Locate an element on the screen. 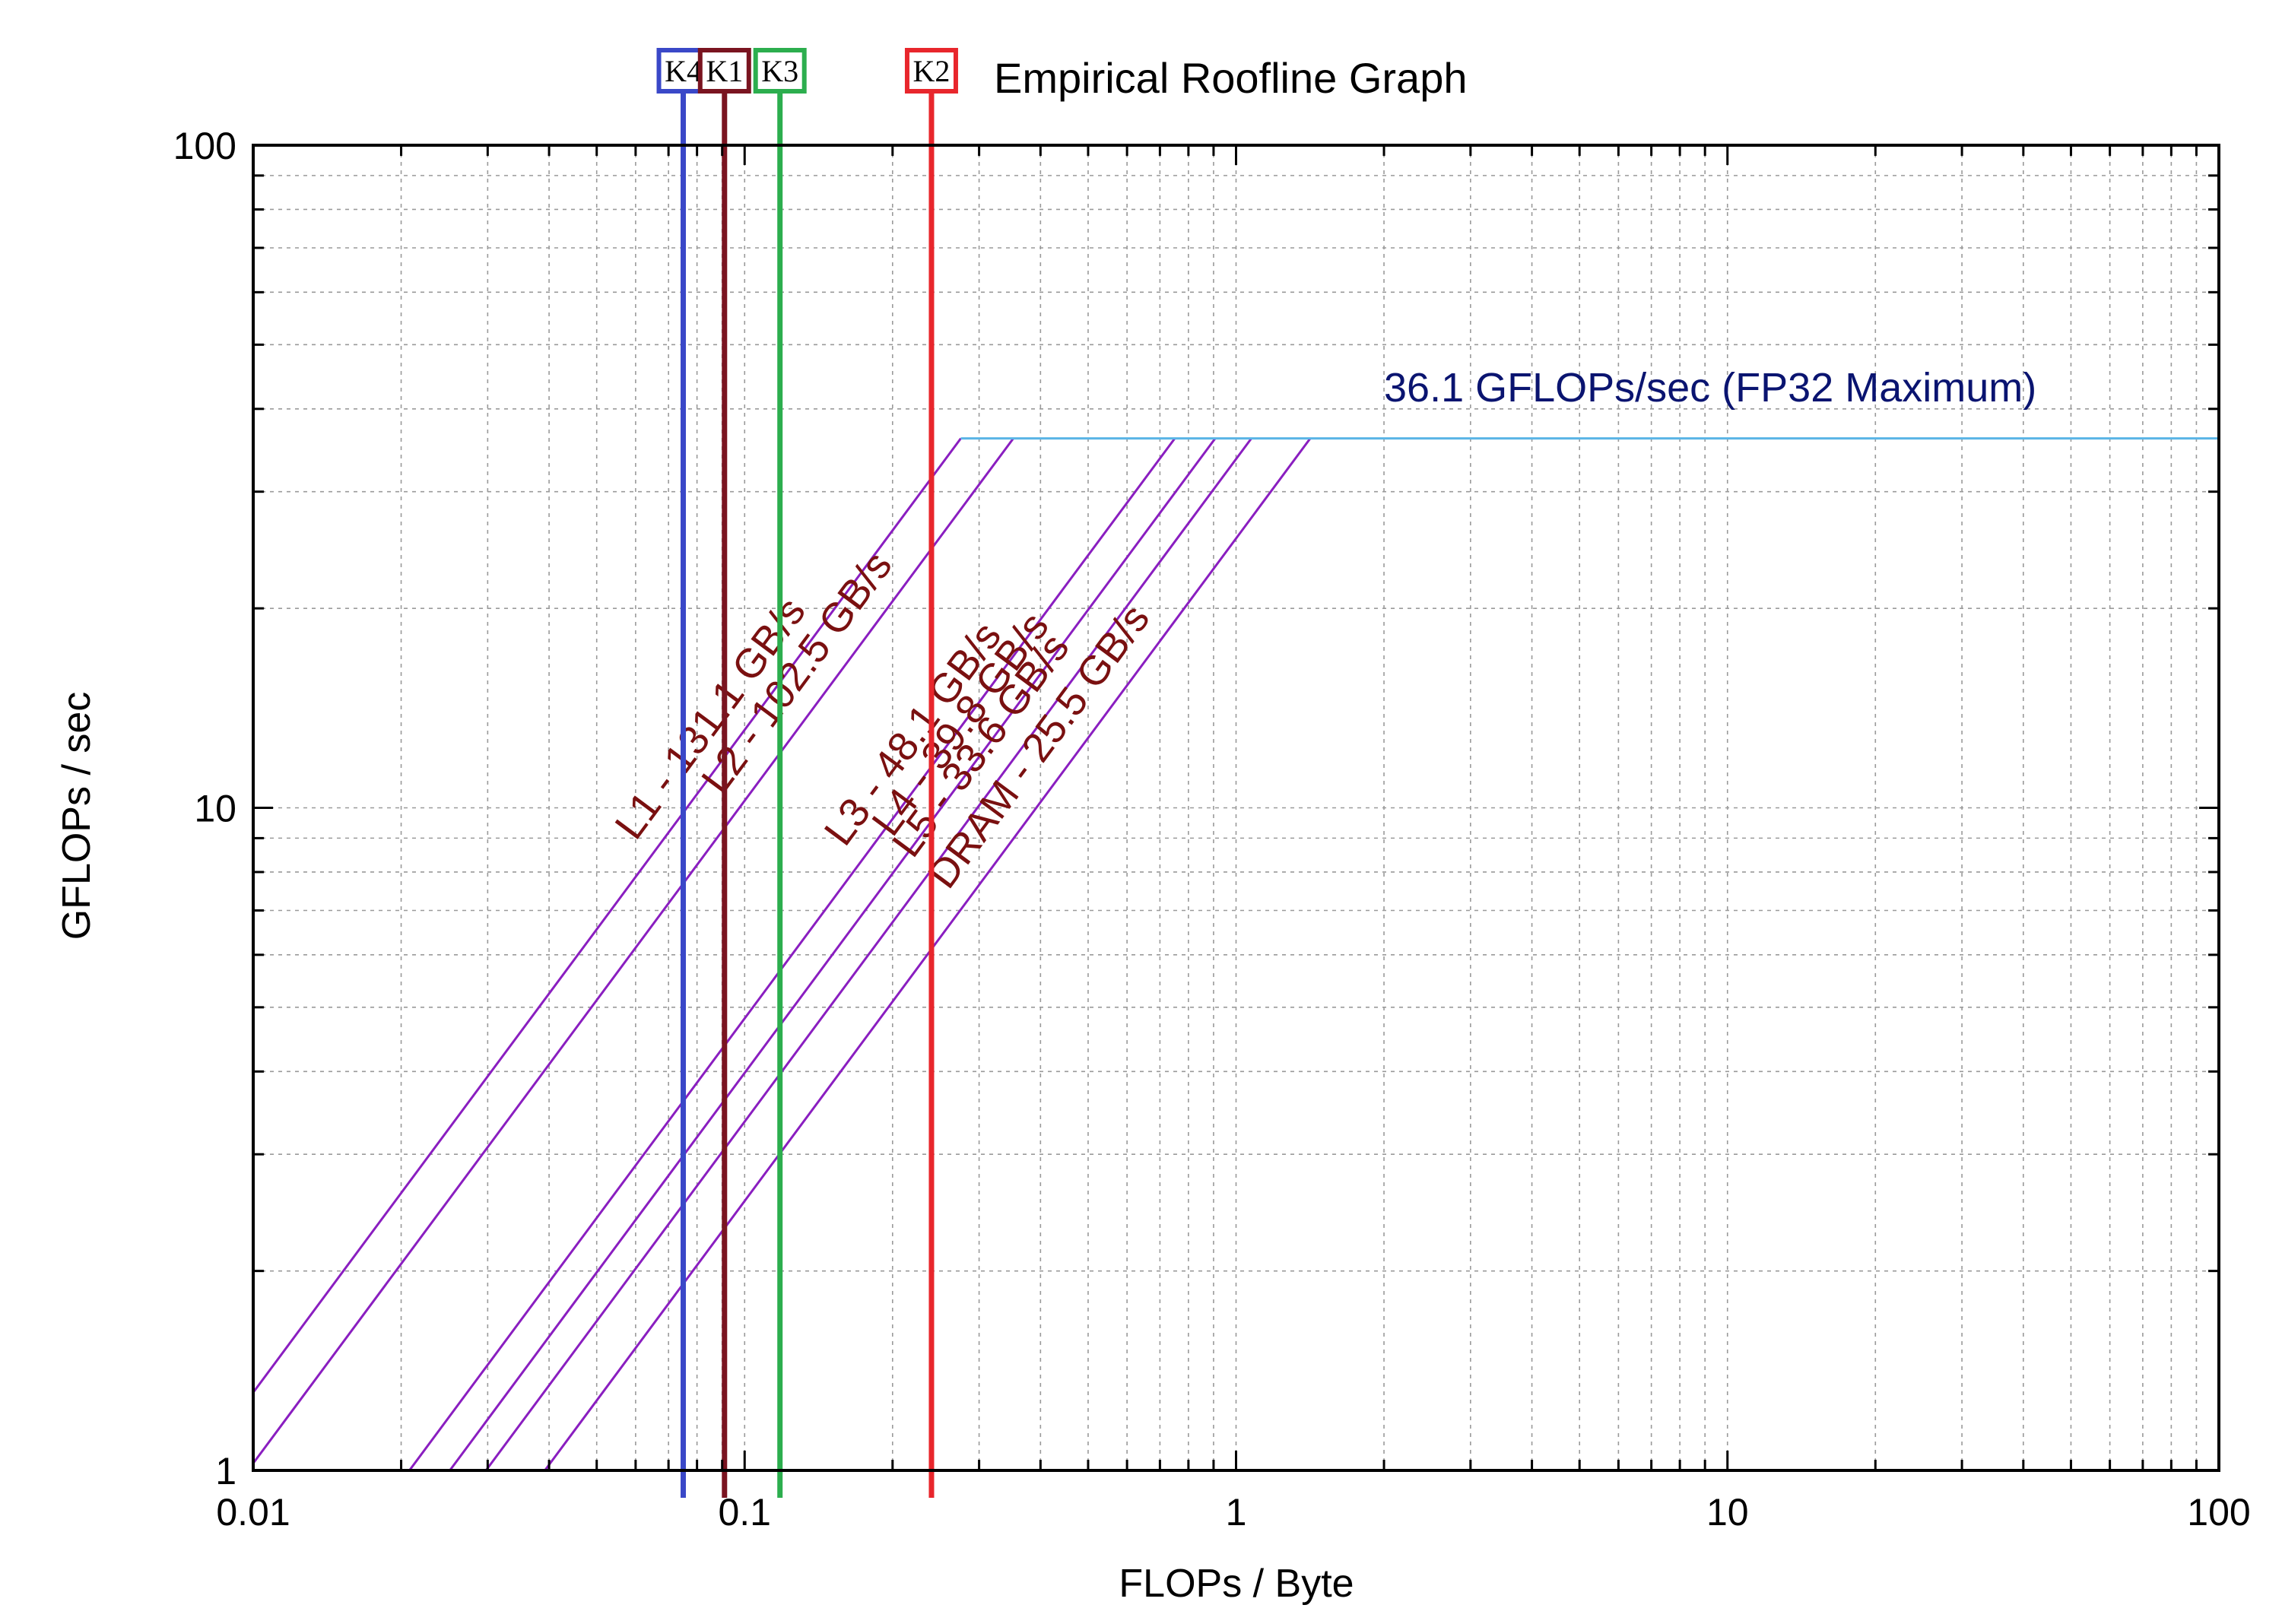  chart-title: Empirical Roofline Graph is located at coordinates (1230, 78).